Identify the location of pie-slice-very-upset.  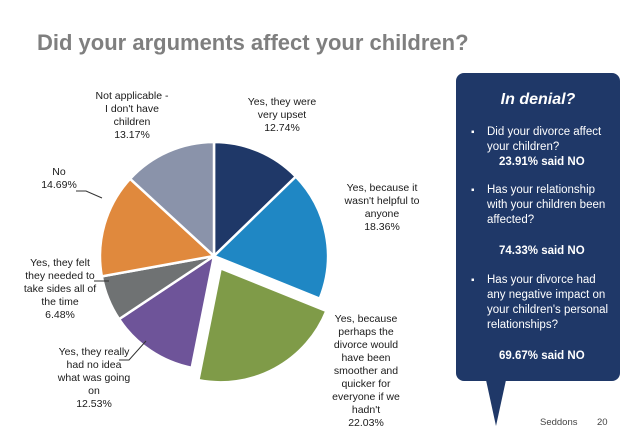
(255, 199).